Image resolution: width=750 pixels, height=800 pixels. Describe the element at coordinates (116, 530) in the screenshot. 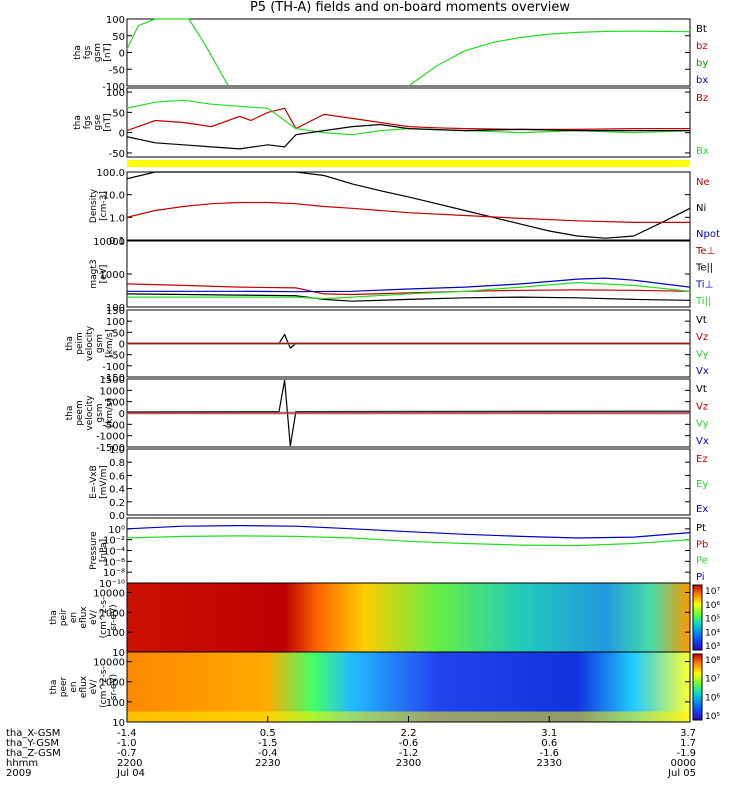

I see `y-tick-label: 10⁰` at that location.